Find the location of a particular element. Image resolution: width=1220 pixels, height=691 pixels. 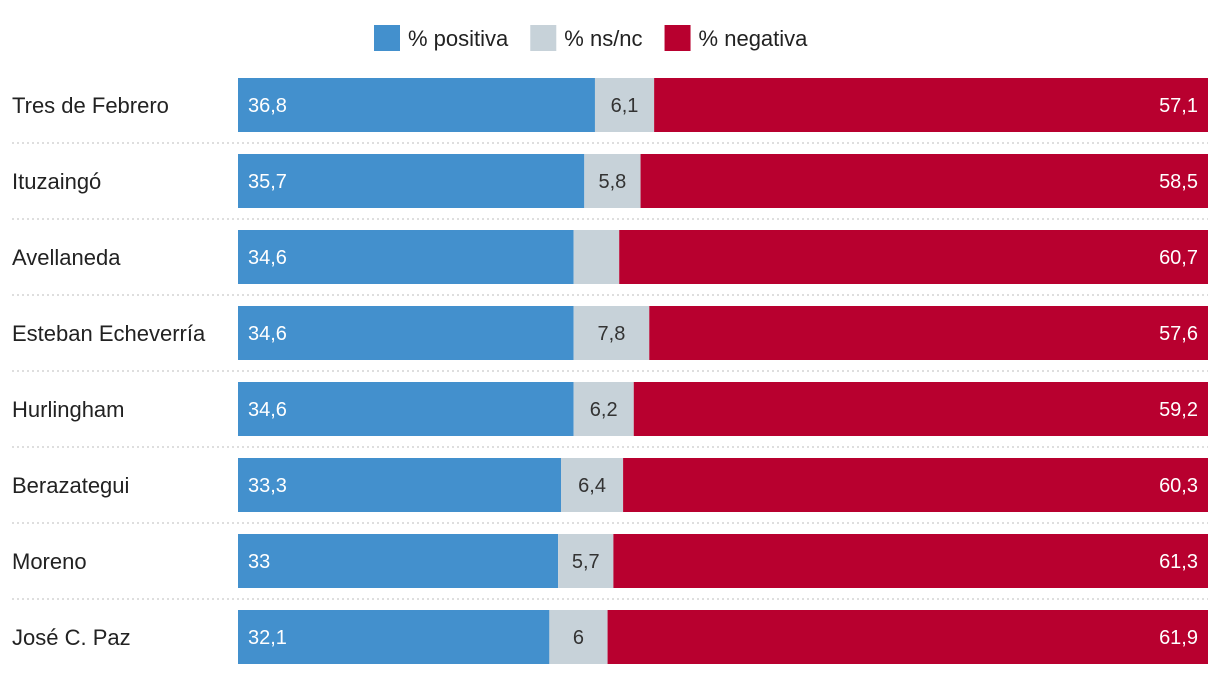

value-label-tres-de-febrero-nsnc: 6,1 is located at coordinates (625, 106).